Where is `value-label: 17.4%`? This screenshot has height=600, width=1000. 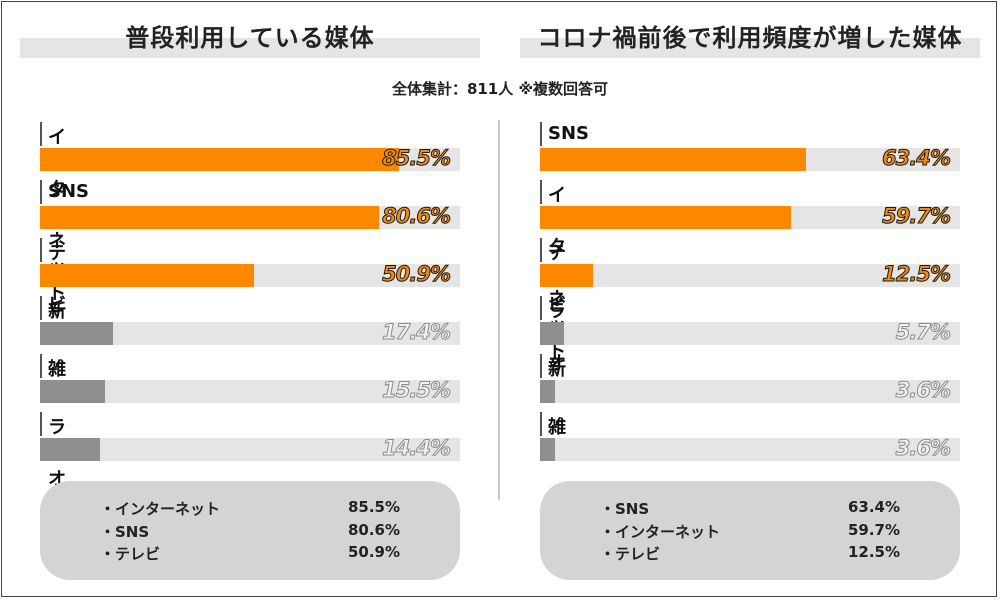
value-label: 17.4% is located at coordinates (417, 332).